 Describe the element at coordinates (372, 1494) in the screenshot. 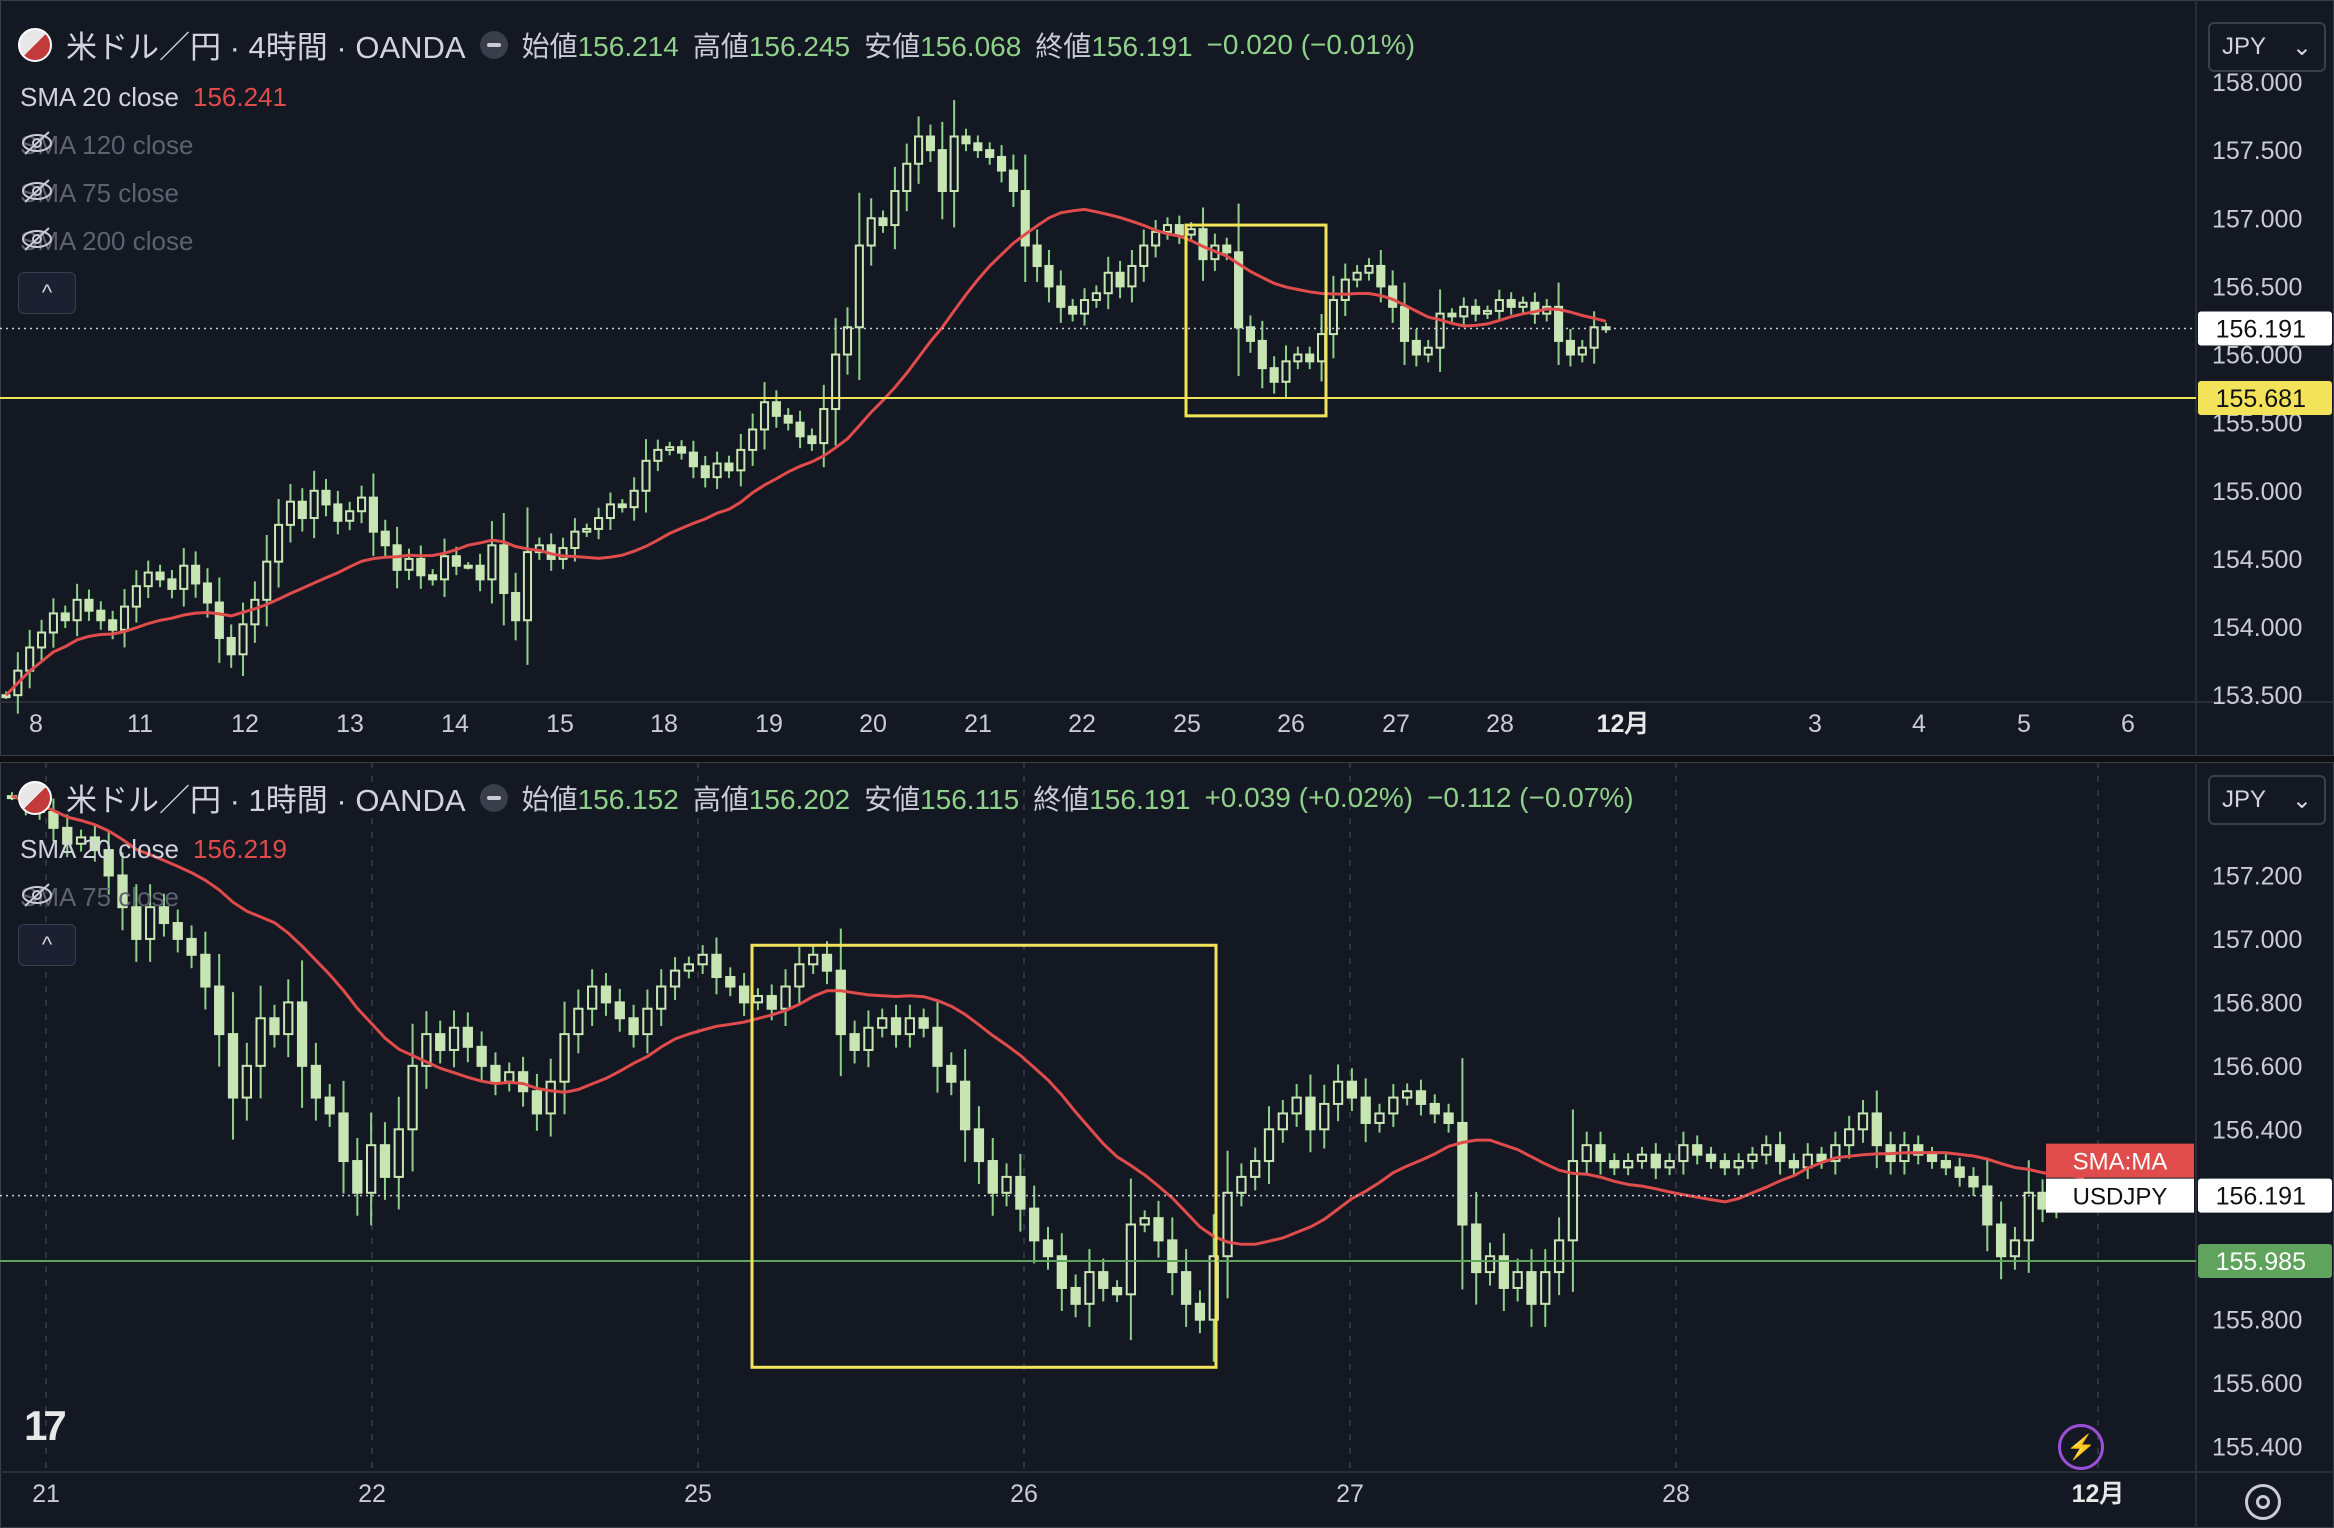

I see `x-tick-label: 22` at that location.